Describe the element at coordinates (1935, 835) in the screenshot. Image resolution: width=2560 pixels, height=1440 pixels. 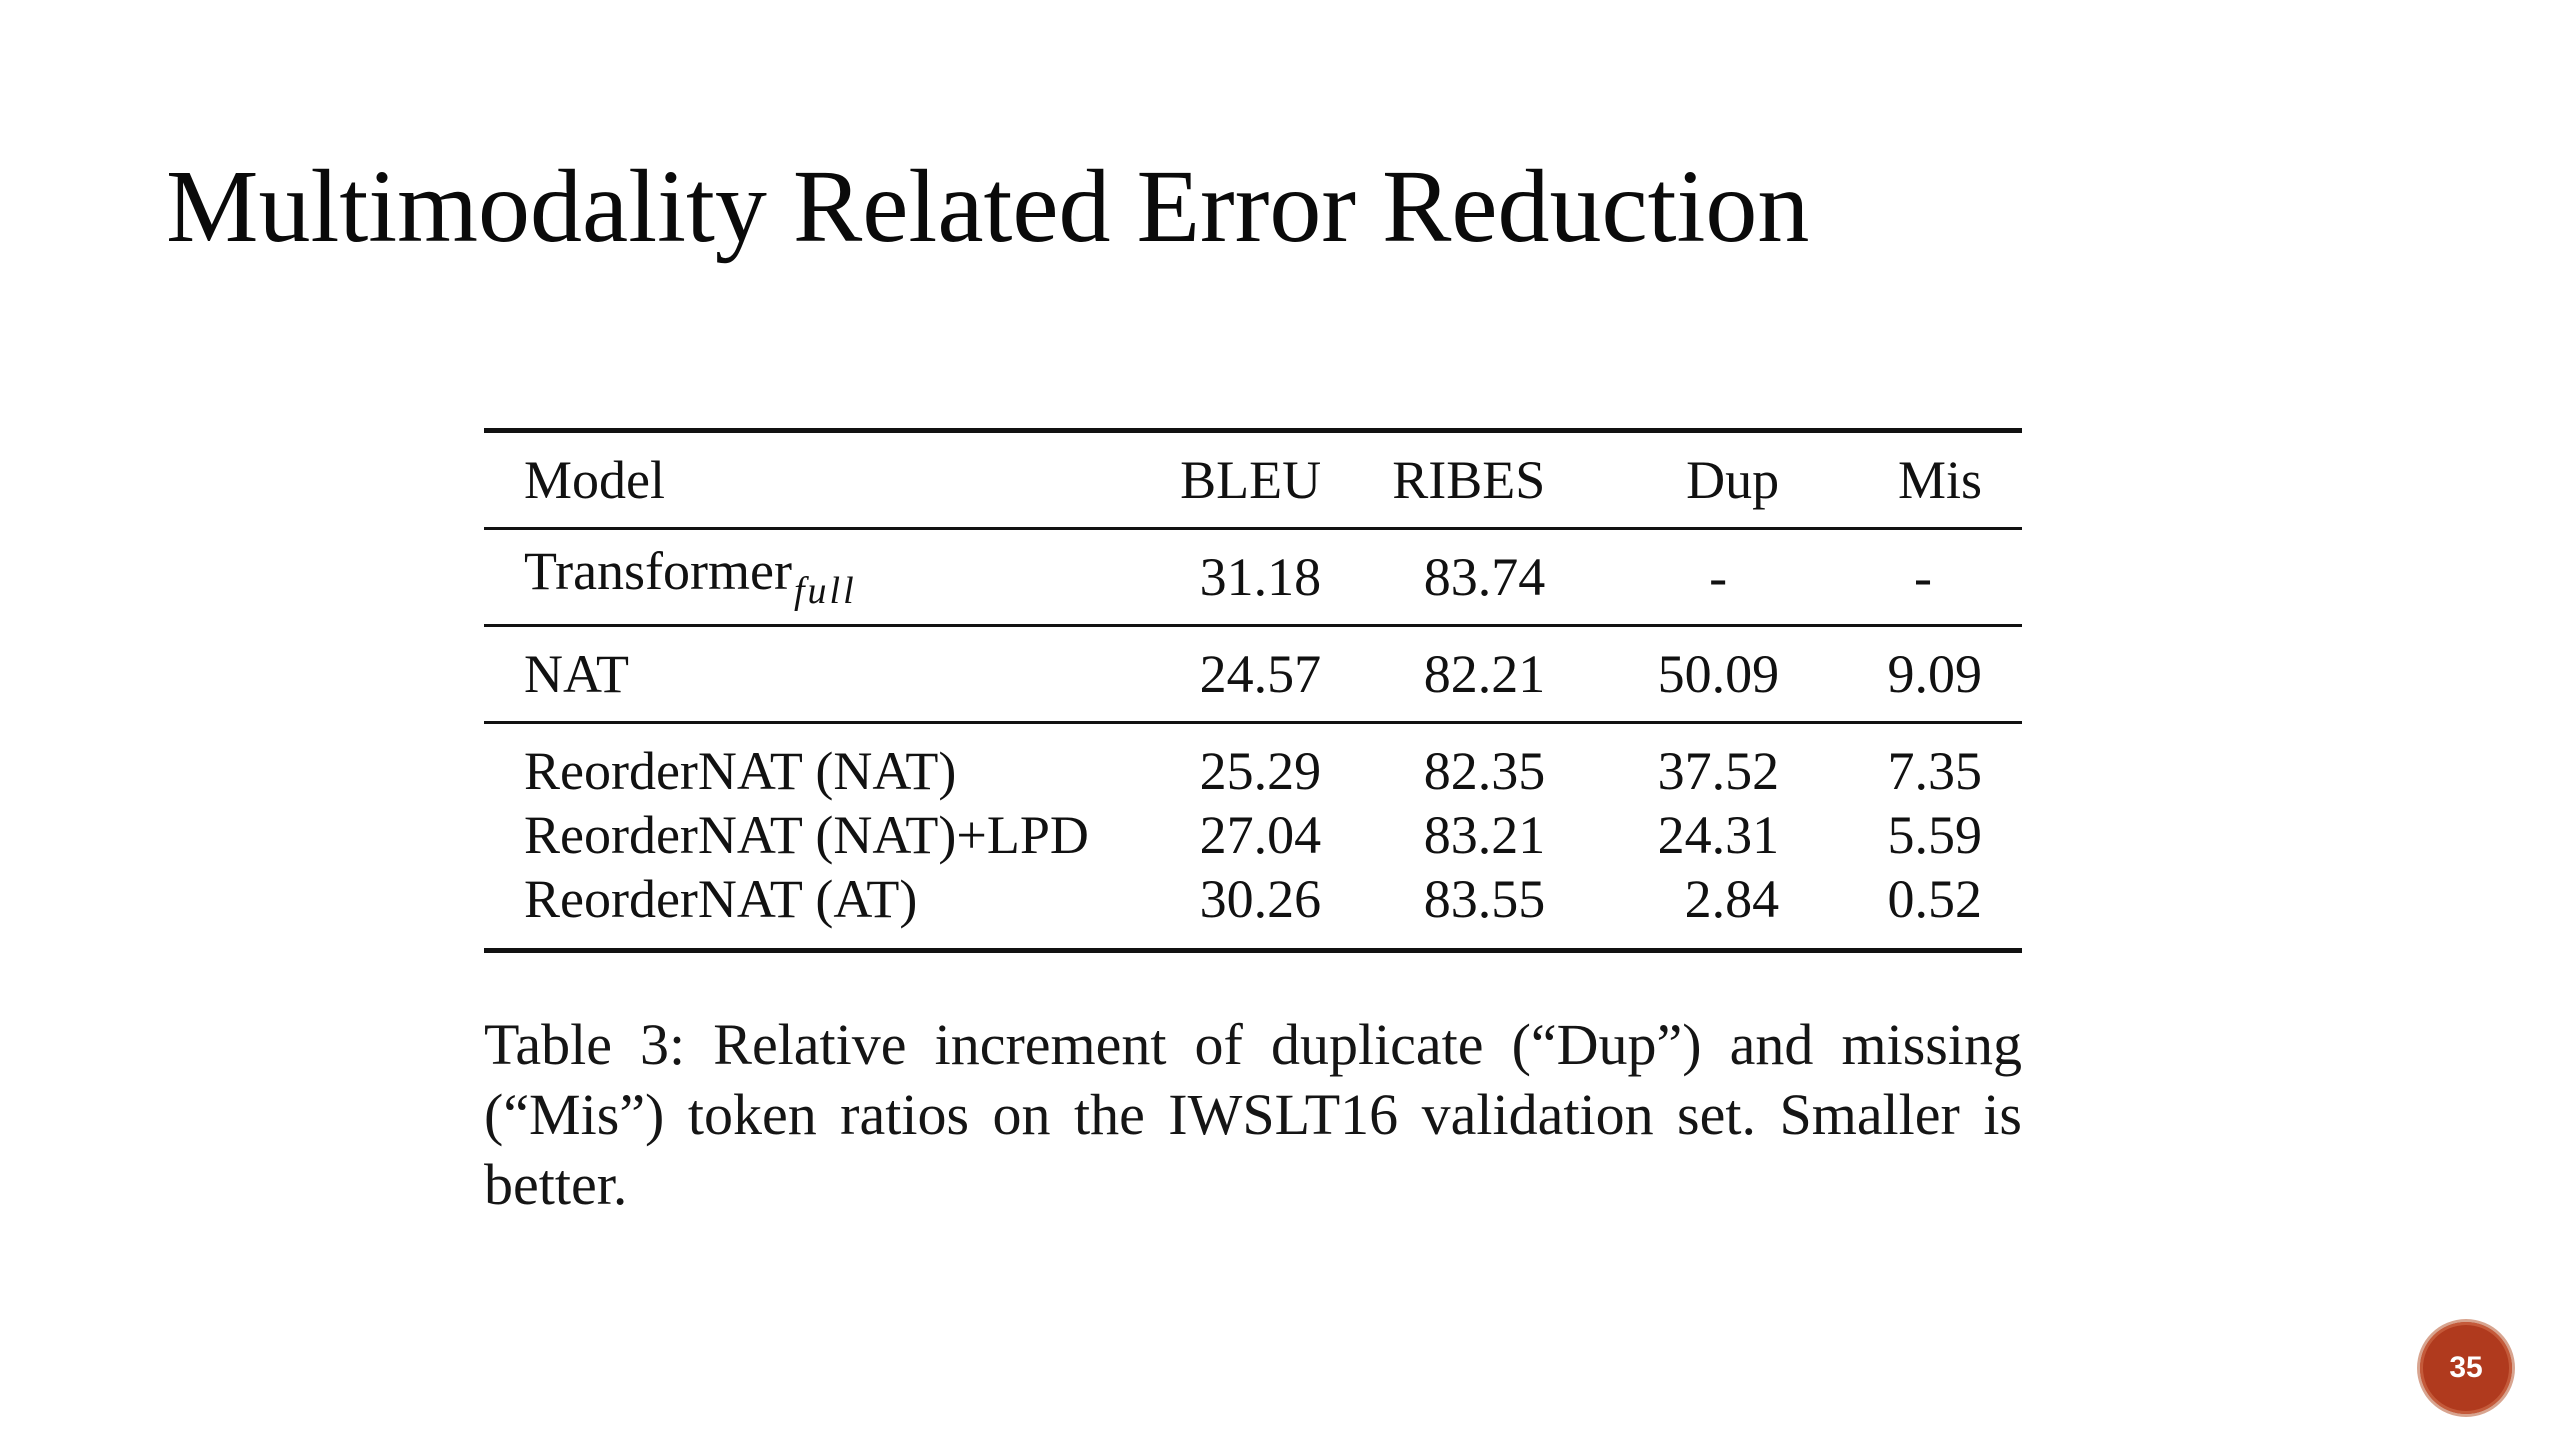
I see `mis-cell: 5.59` at that location.